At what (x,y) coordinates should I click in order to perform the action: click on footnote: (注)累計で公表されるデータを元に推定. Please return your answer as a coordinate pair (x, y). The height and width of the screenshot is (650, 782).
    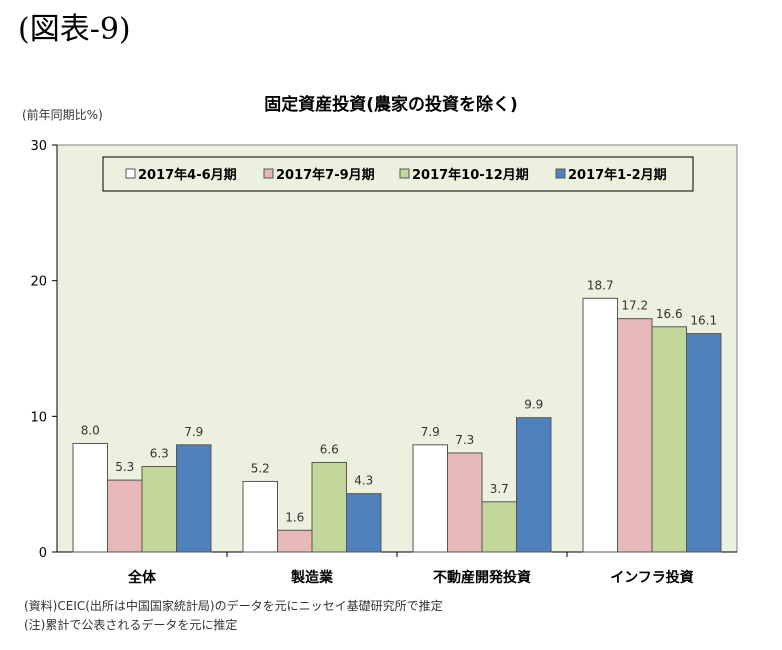
    Looking at the image, I should click on (131, 625).